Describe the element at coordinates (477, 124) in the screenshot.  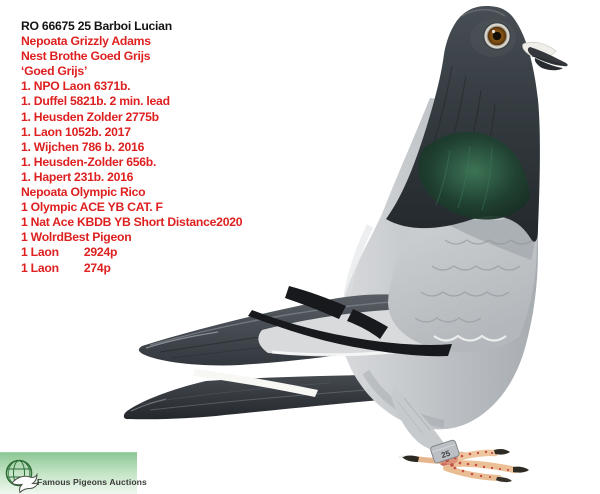
I see `pigeon-head` at that location.